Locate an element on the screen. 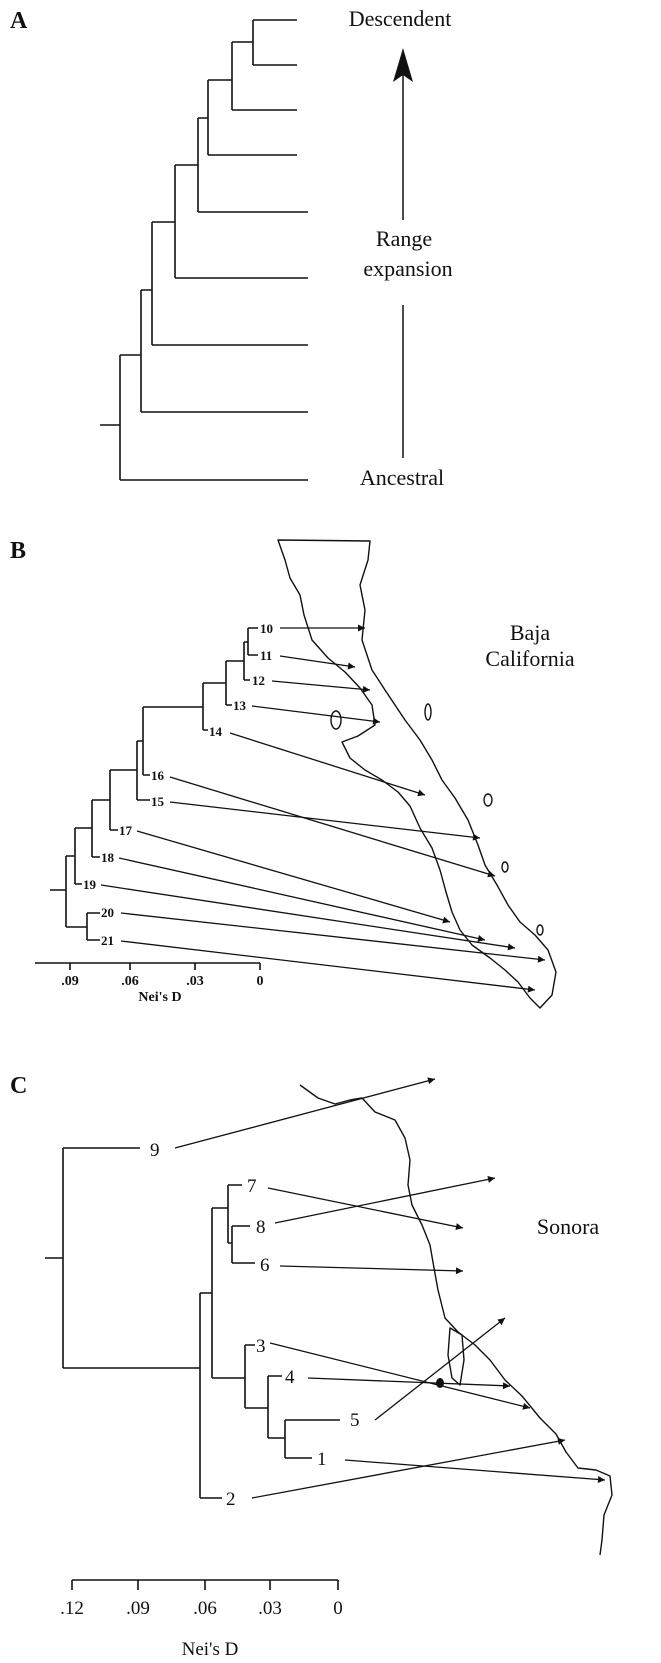 This screenshot has height=1663, width=661. node-label: 14 is located at coordinates (216, 731).